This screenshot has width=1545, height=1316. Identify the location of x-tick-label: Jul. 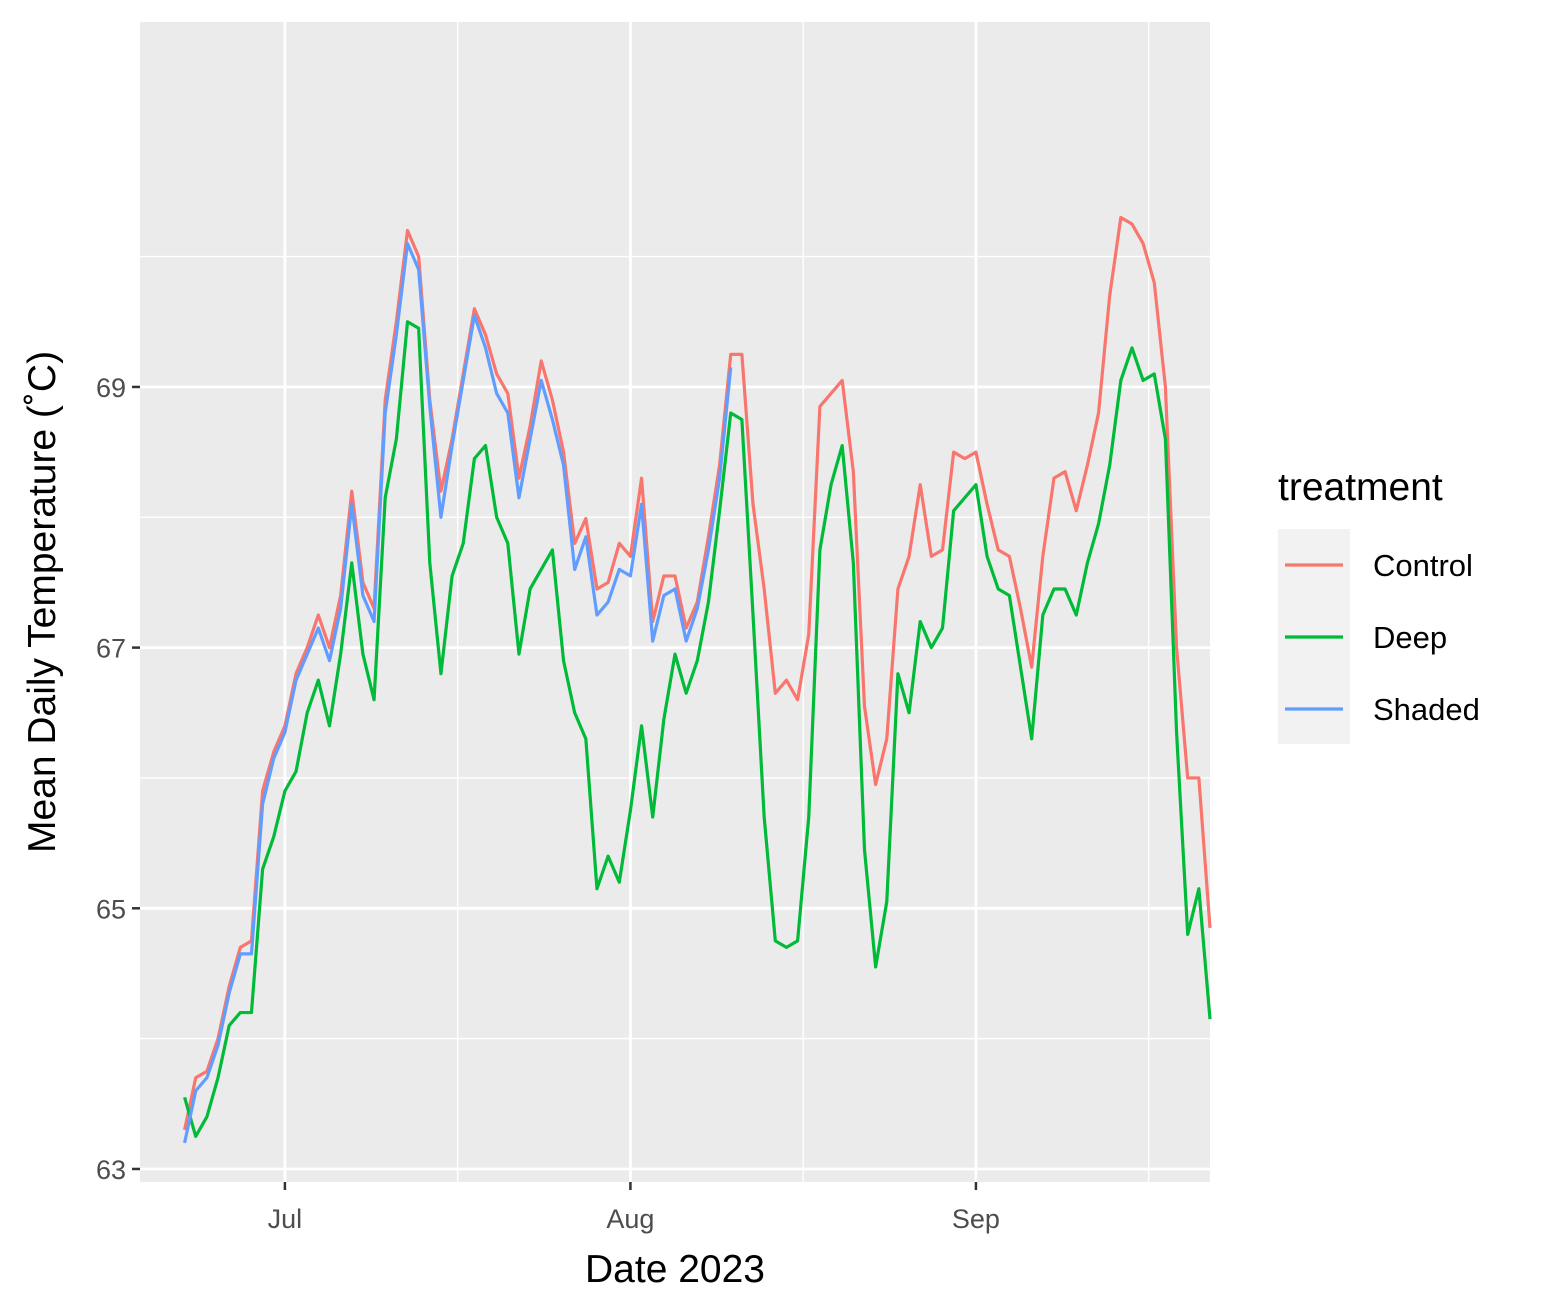
(285, 1219).